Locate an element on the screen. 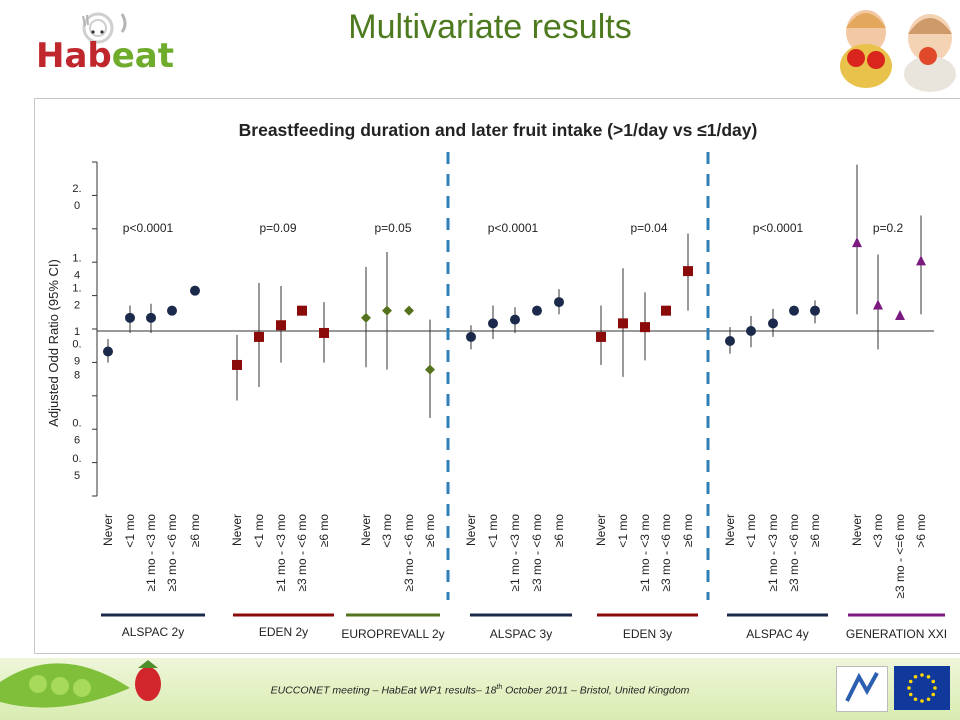 The width and height of the screenshot is (960, 720). header-band is located at coordinates (480, 48).